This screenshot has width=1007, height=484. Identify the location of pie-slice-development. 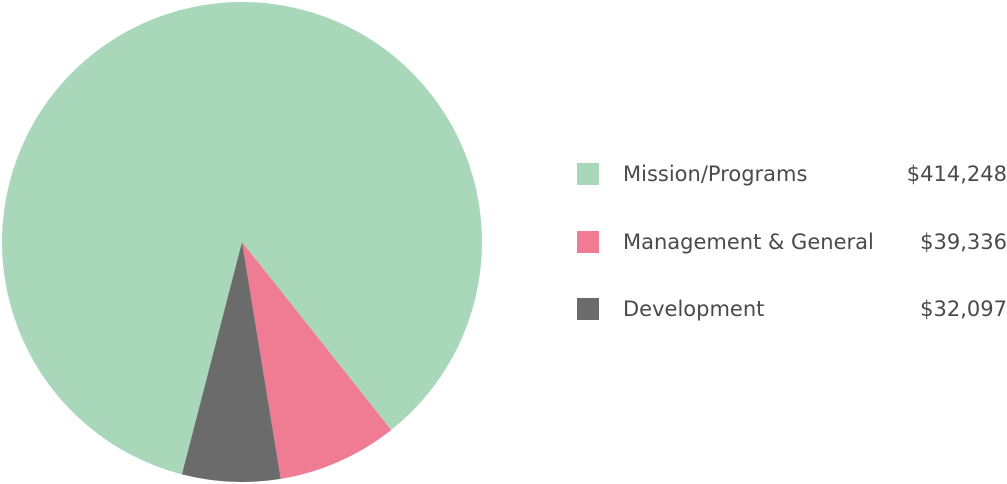
(231, 362).